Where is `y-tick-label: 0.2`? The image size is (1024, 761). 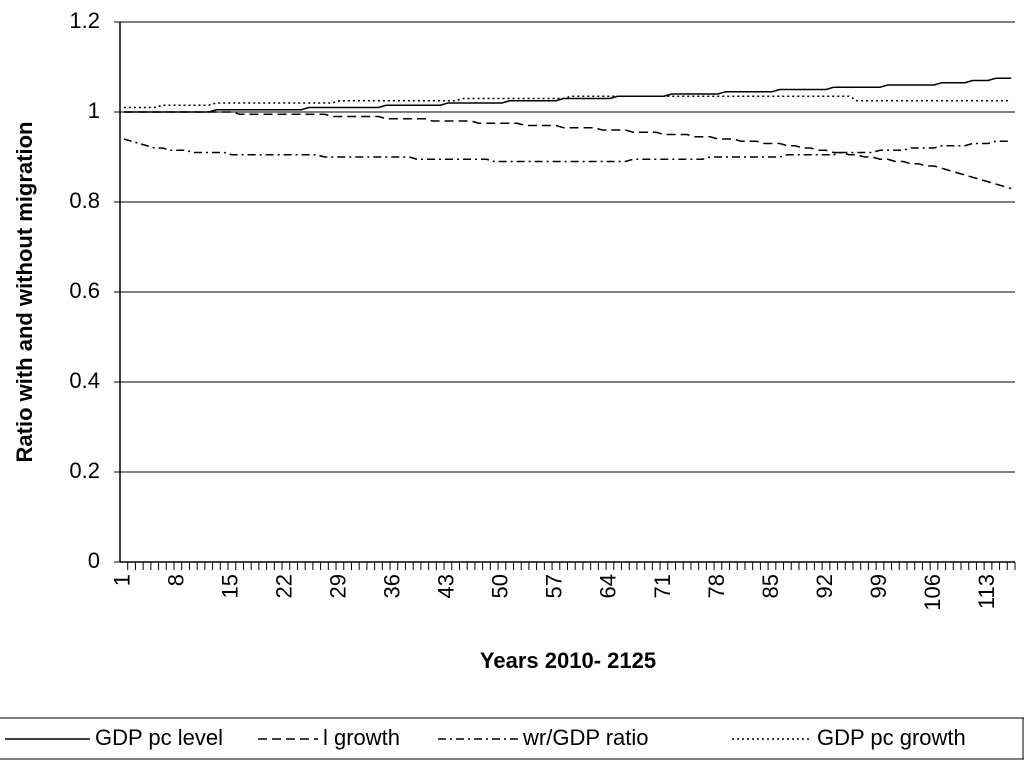 y-tick-label: 0.2 is located at coordinates (84, 470).